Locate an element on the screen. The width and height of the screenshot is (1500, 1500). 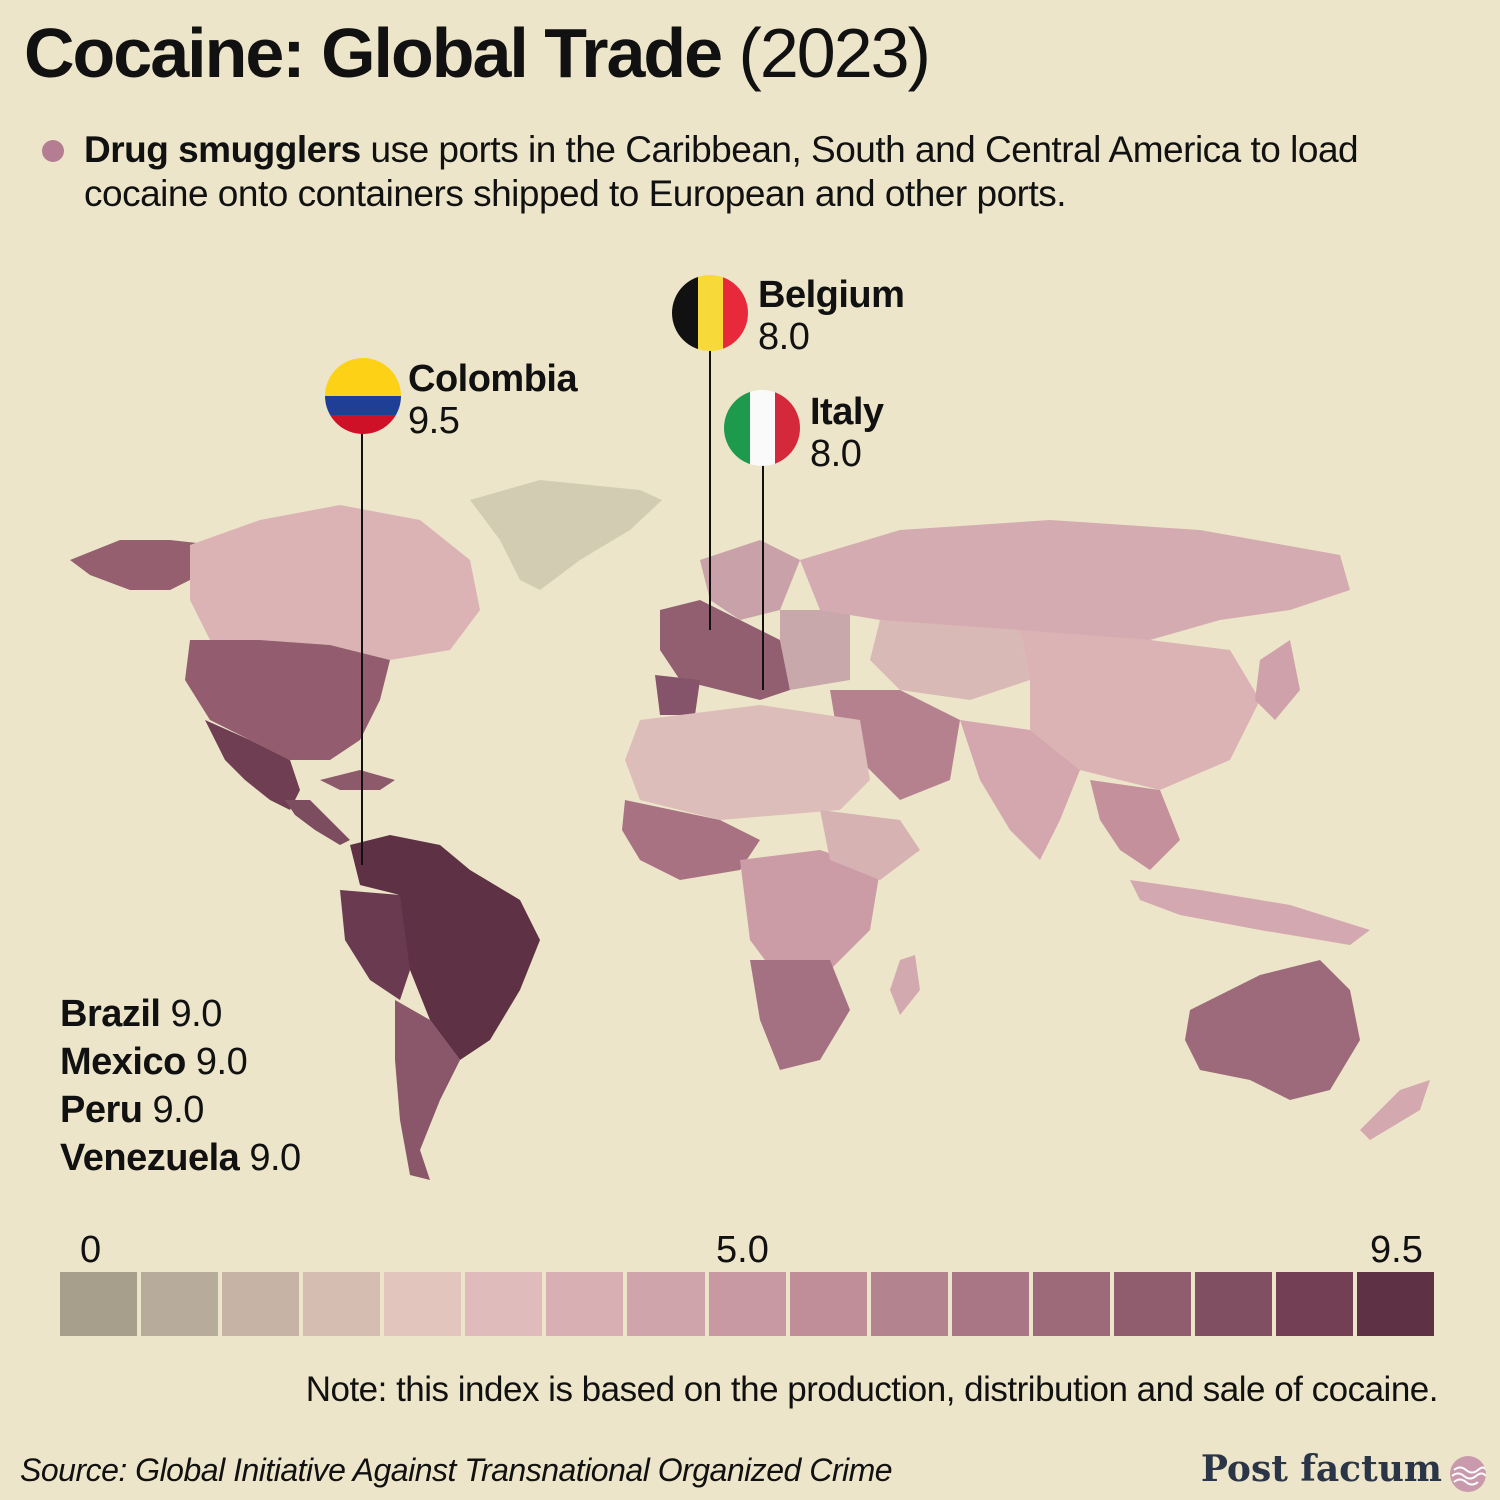
title-main: Cocaine: Global Trade is located at coordinates (373, 53).